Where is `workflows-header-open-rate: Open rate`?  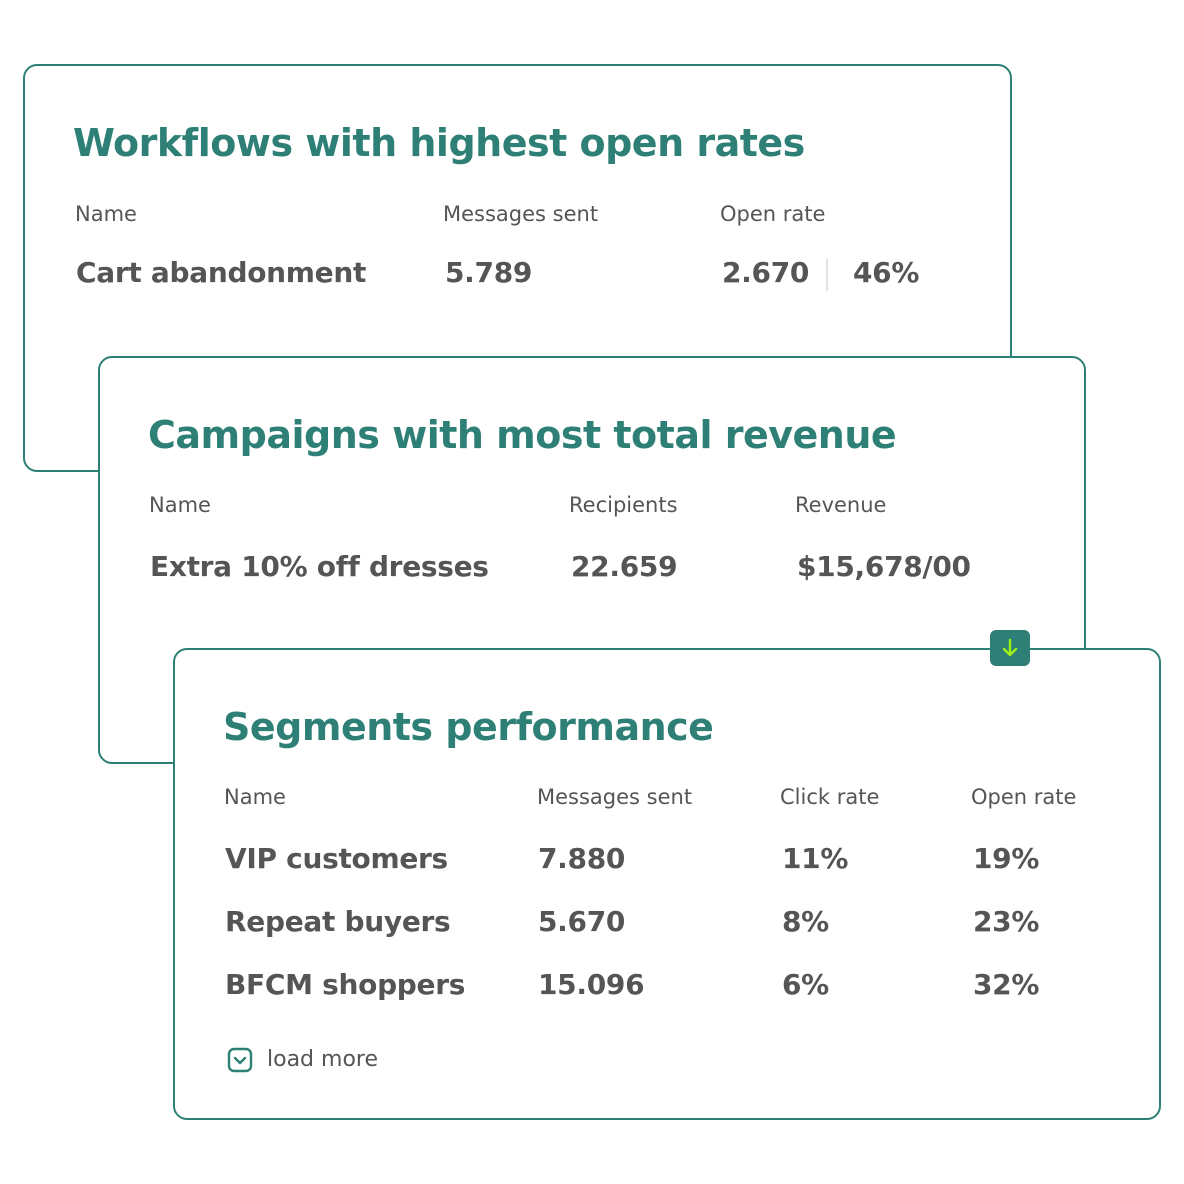
workflows-header-open-rate: Open rate is located at coordinates (773, 214).